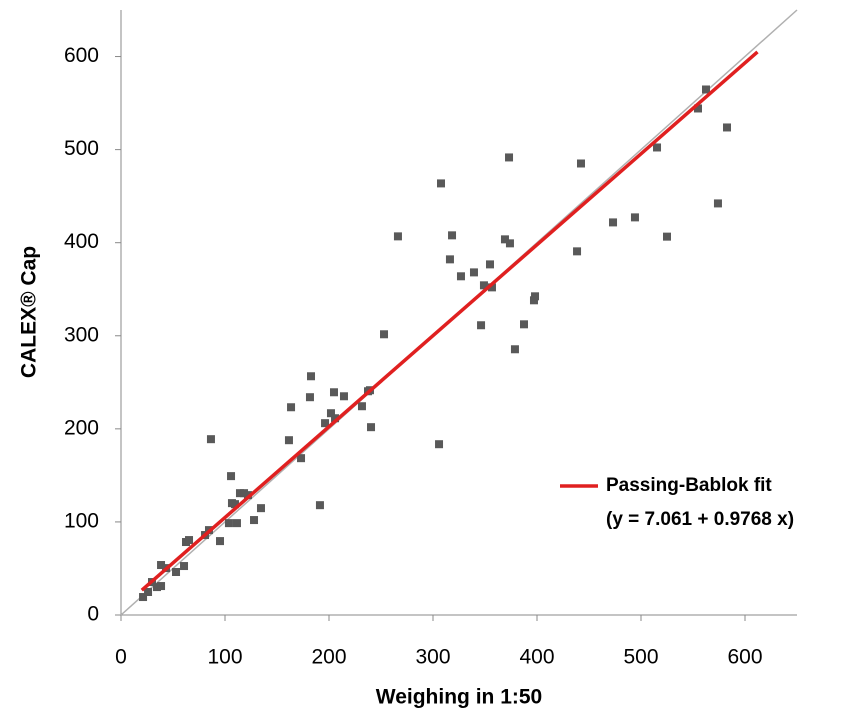 This screenshot has height=728, width=847. What do you see at coordinates (224, 657) in the screenshot?
I see `x-tick-label: 100` at bounding box center [224, 657].